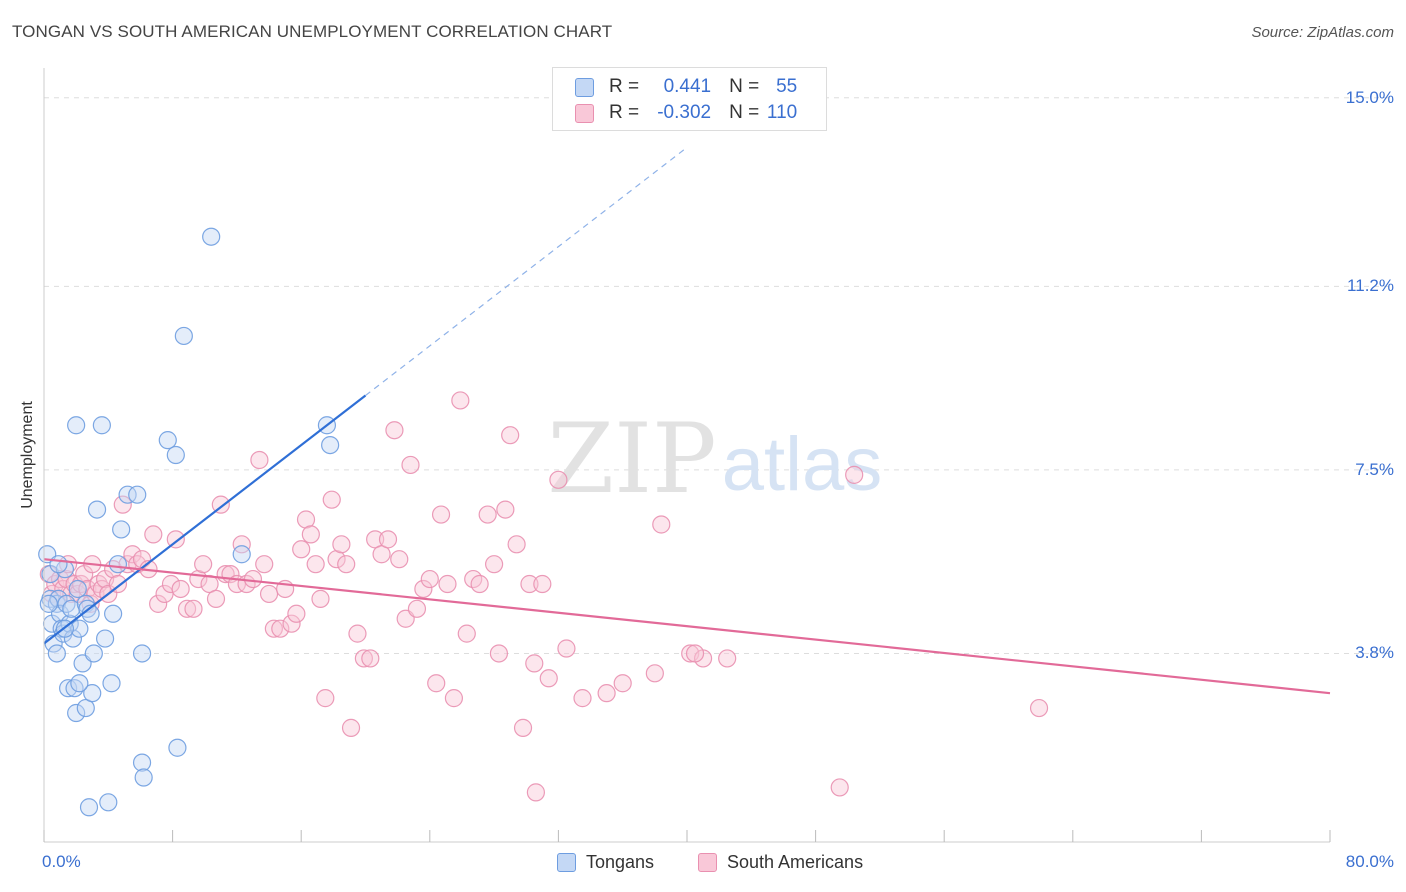  What do you see at coordinates (1370, 286) in the screenshot?
I see `y-tick-label: 11.2%` at bounding box center [1370, 286].